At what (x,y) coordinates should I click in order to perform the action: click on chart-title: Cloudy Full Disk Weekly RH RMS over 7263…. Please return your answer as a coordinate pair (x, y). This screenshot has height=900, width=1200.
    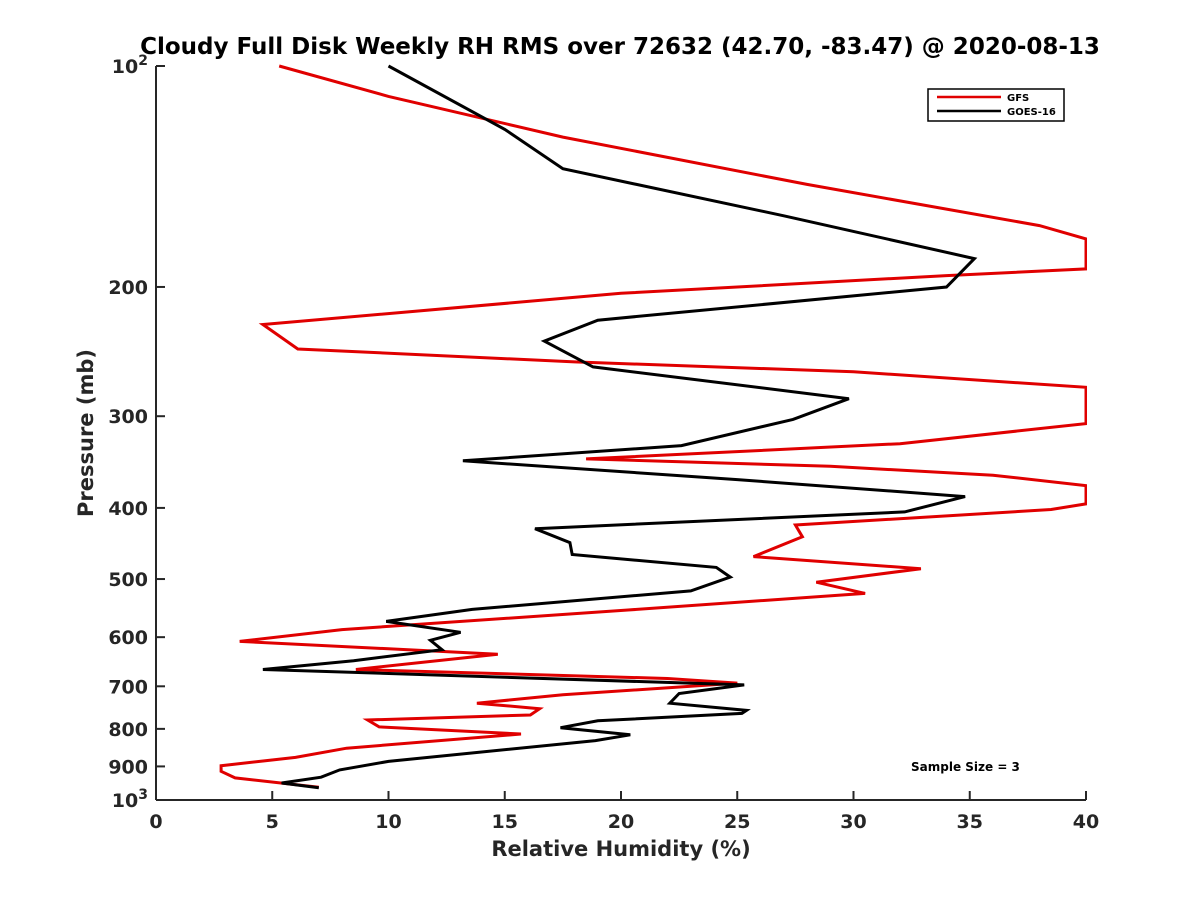
    Looking at the image, I should click on (620, 47).